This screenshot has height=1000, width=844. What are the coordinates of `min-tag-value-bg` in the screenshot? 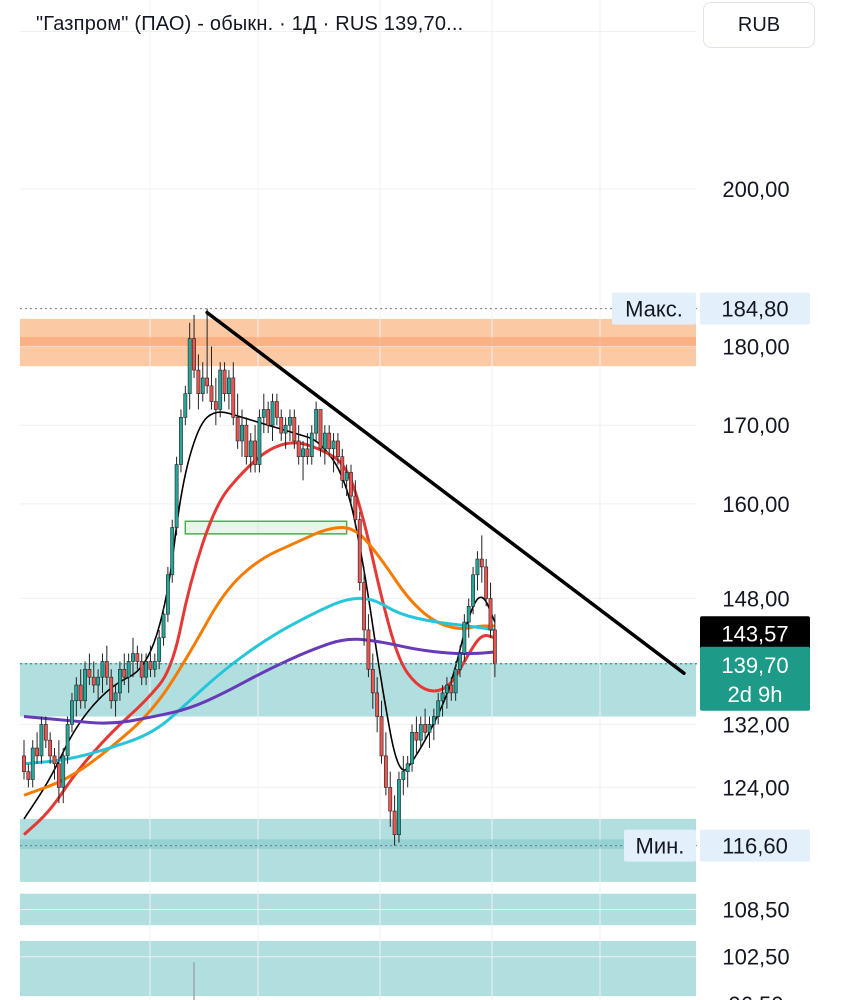 It's located at (755, 845).